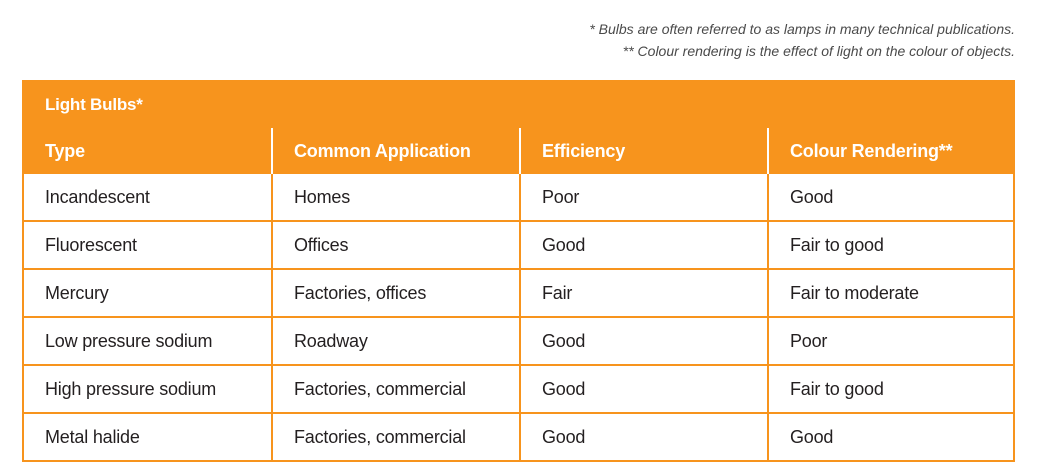  I want to click on header-colour-rendering: Colour Rendering**, so click(890, 151).